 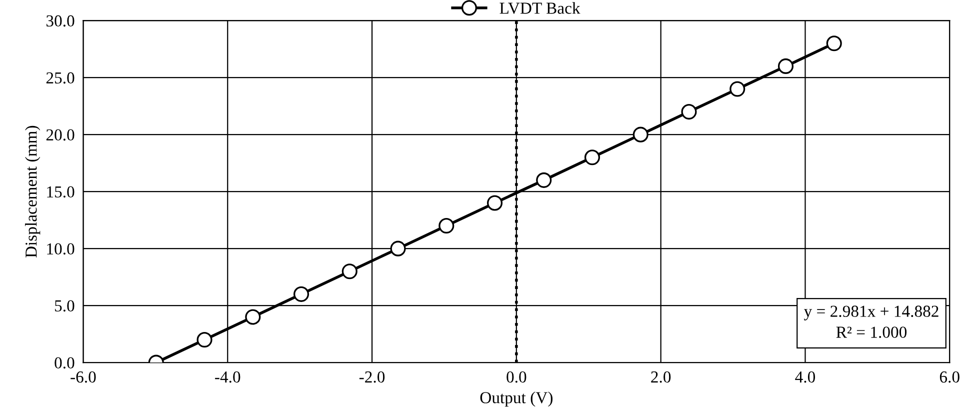 What do you see at coordinates (871, 322) in the screenshot?
I see `annotation: y = 2.981x + 14.882 R² = 1.000` at bounding box center [871, 322].